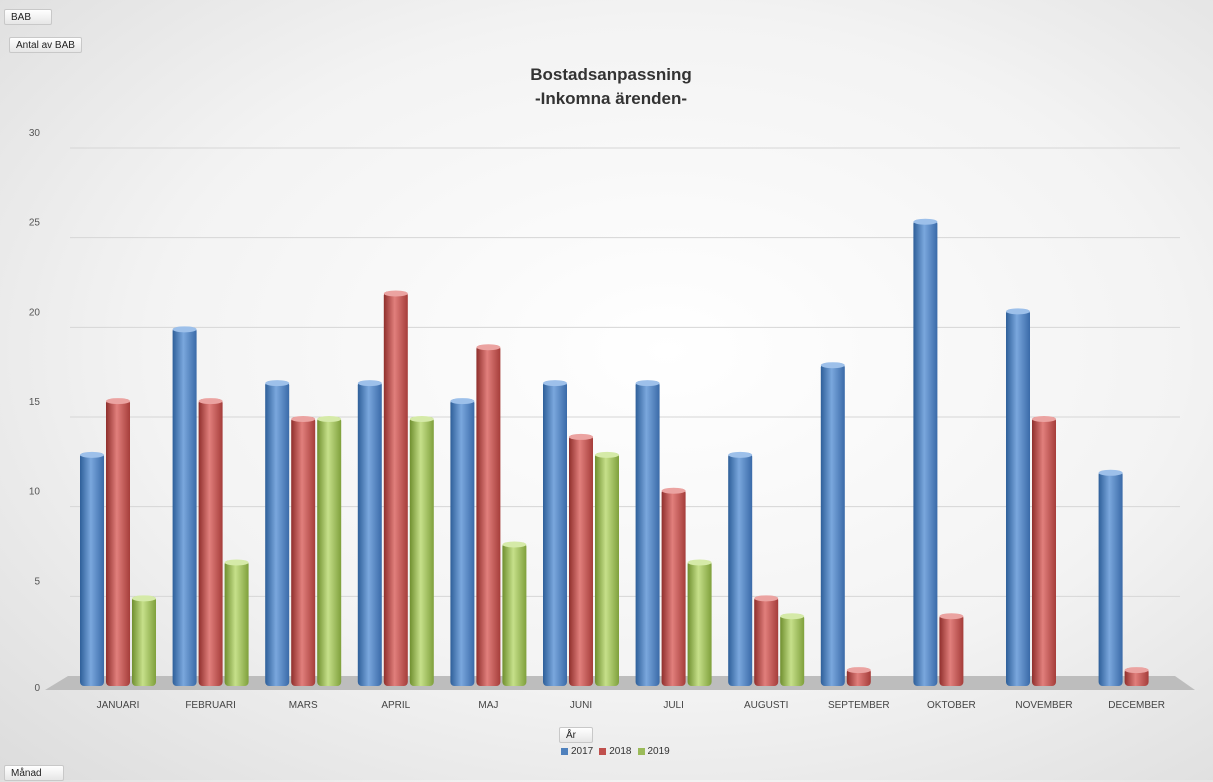  Describe the element at coordinates (35, 133) in the screenshot. I see `y-tick-label: 30` at that location.